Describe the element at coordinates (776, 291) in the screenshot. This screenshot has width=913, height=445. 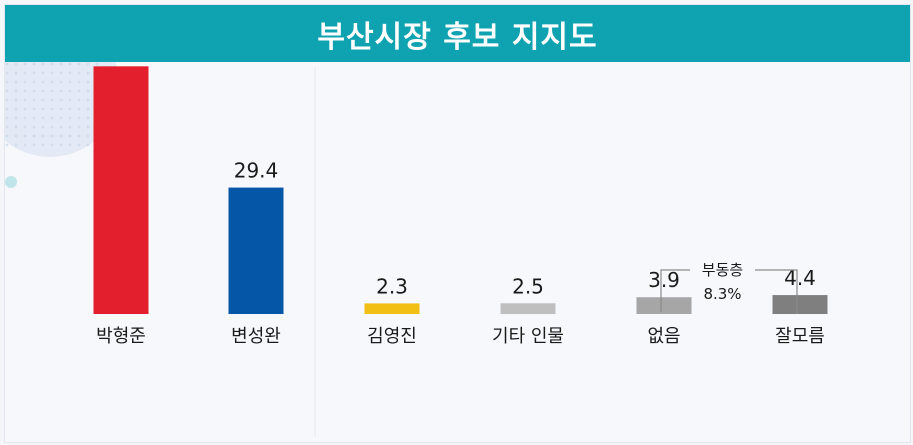
I see `annotation-bracket-right` at that location.